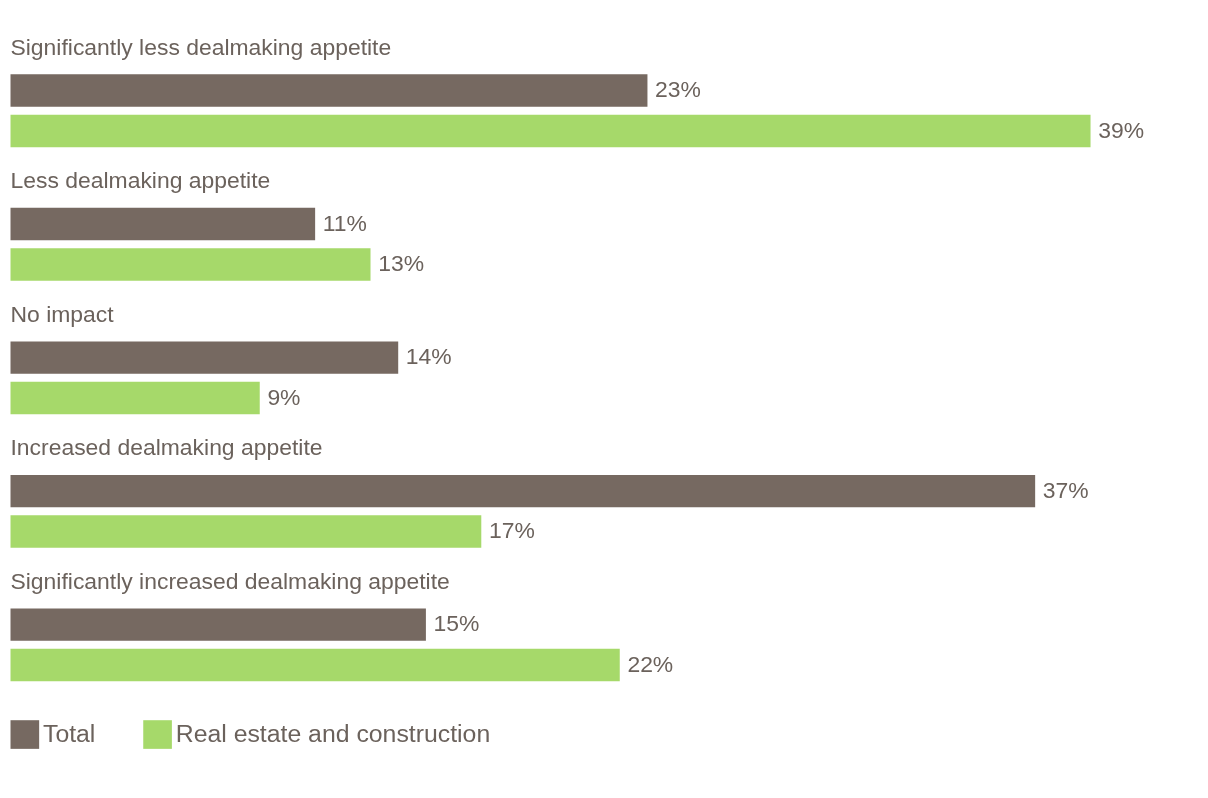 Image resolution: width=1208 pixels, height=798 pixels. Describe the element at coordinates (62, 313) in the screenshot. I see `y-tick-label: No impact` at that location.